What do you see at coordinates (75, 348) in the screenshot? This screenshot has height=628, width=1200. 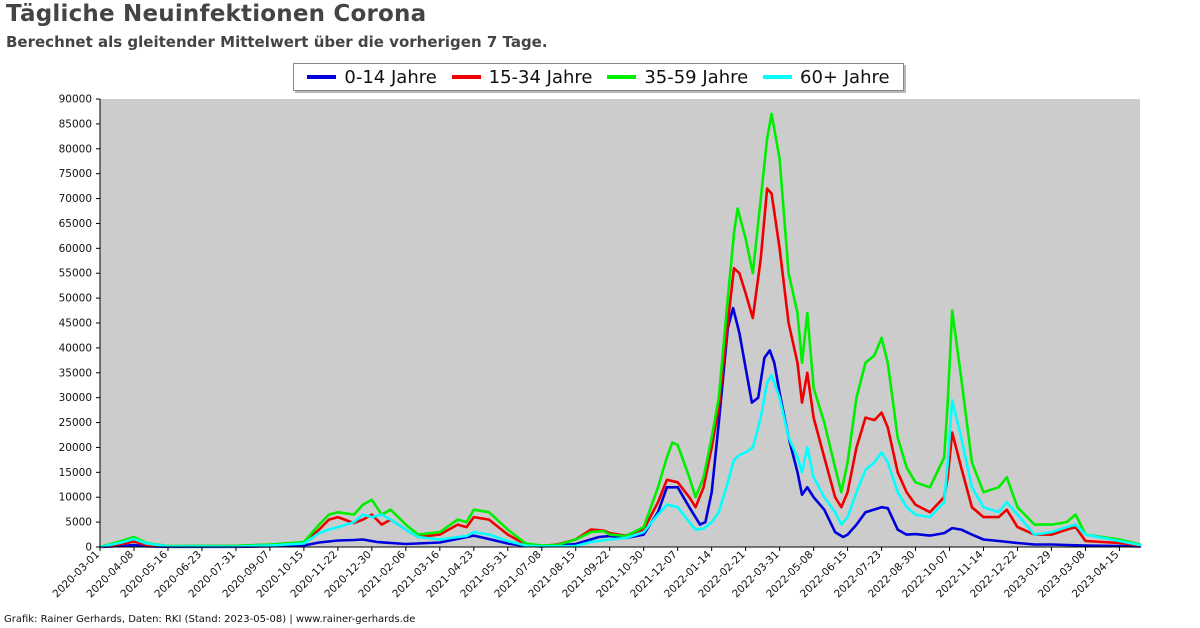 I see `y-tick-label: 40000` at bounding box center [75, 348].